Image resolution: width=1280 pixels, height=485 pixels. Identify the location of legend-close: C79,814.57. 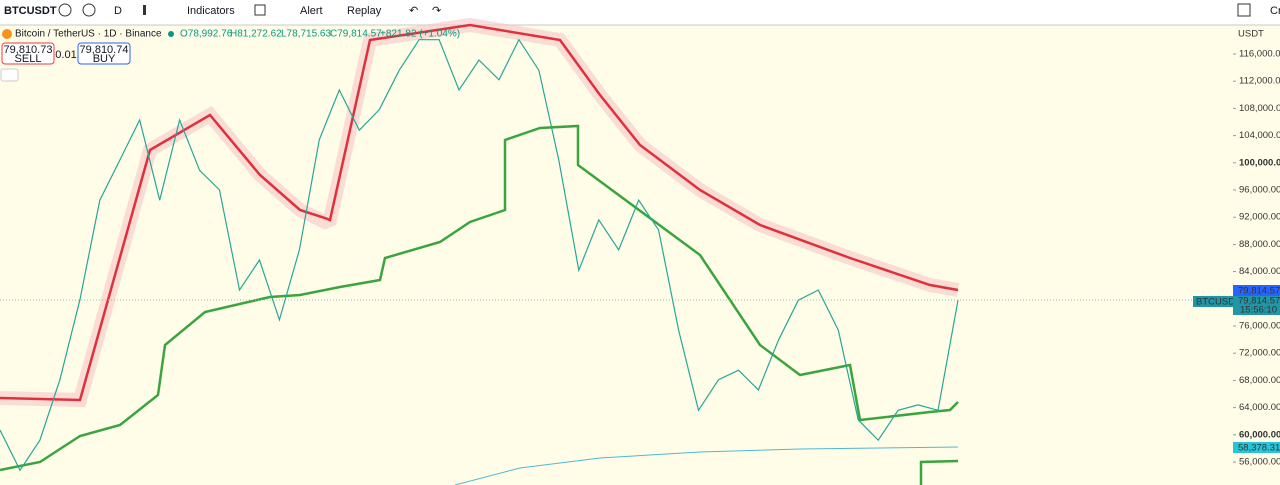
(356, 34).